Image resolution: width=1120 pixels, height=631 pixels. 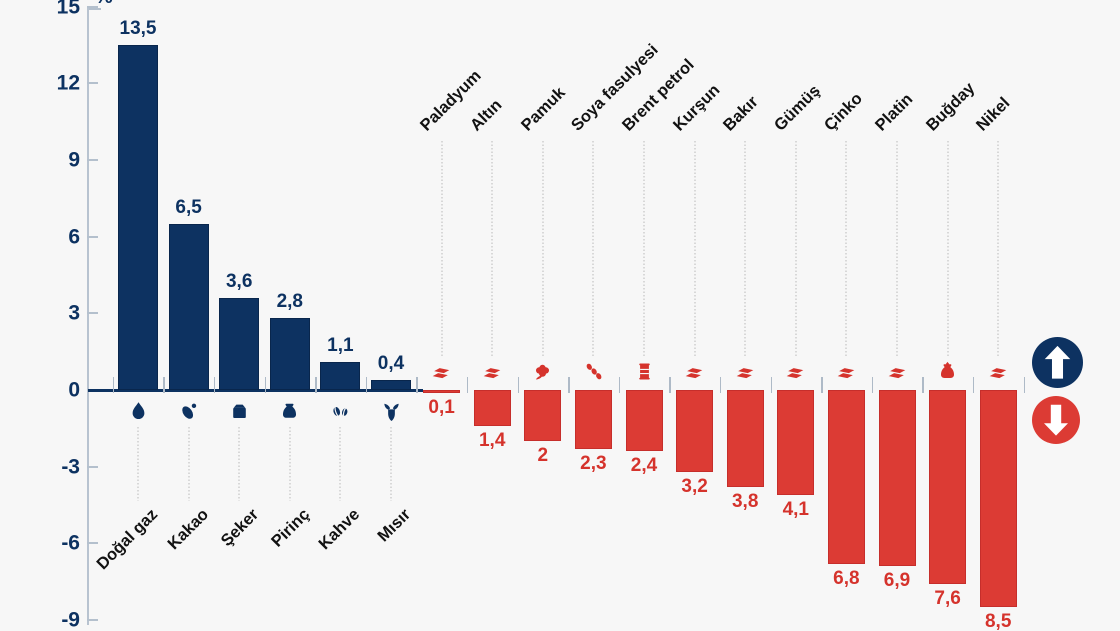 What do you see at coordinates (644, 421) in the screenshot?
I see `bar-brent-petrol` at bounding box center [644, 421].